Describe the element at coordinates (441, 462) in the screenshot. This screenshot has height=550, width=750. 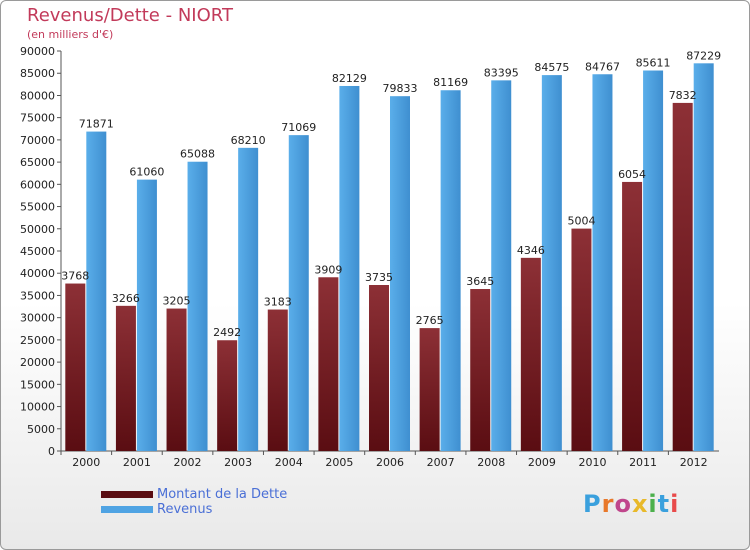
I see `x-tick-label: 2007` at that location.